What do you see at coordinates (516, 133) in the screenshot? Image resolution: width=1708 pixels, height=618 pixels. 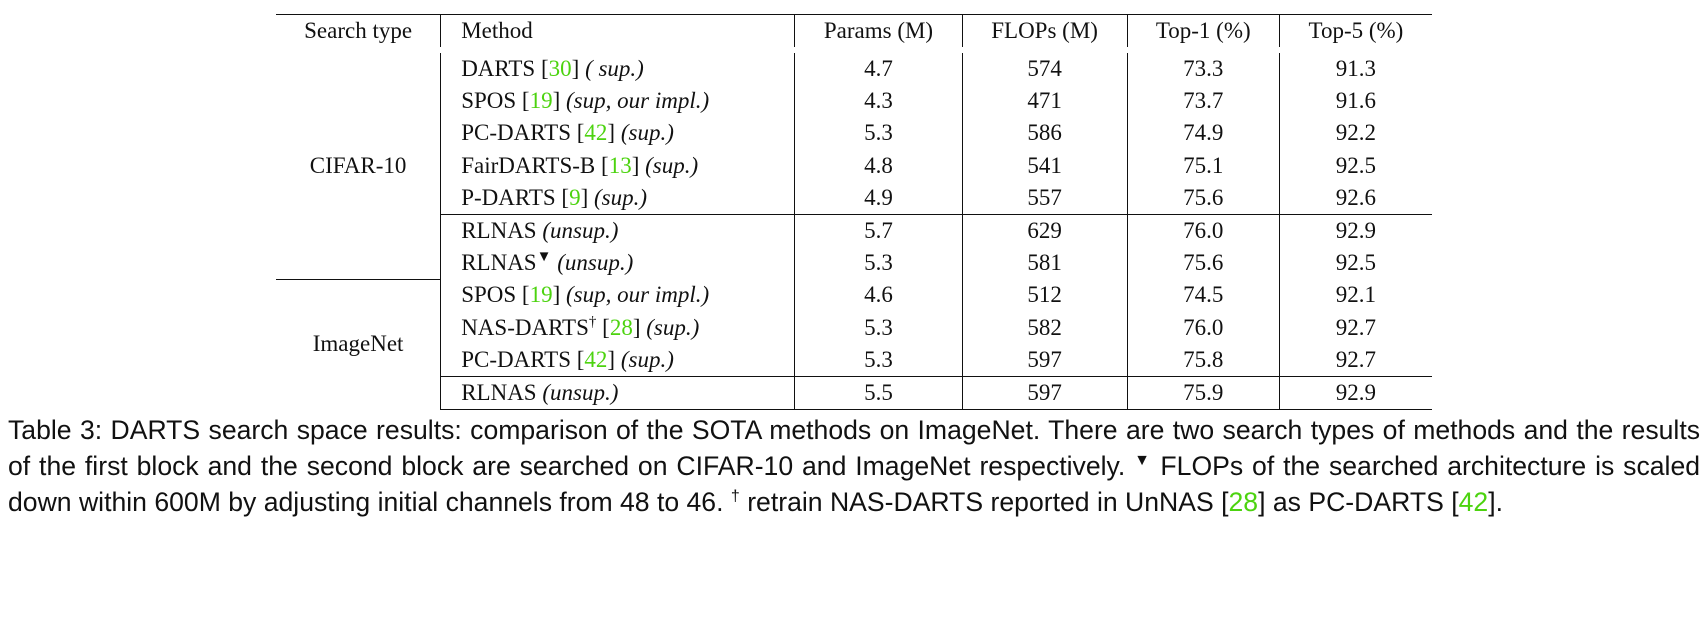 I see `method-name: PC-DARTS` at bounding box center [516, 133].